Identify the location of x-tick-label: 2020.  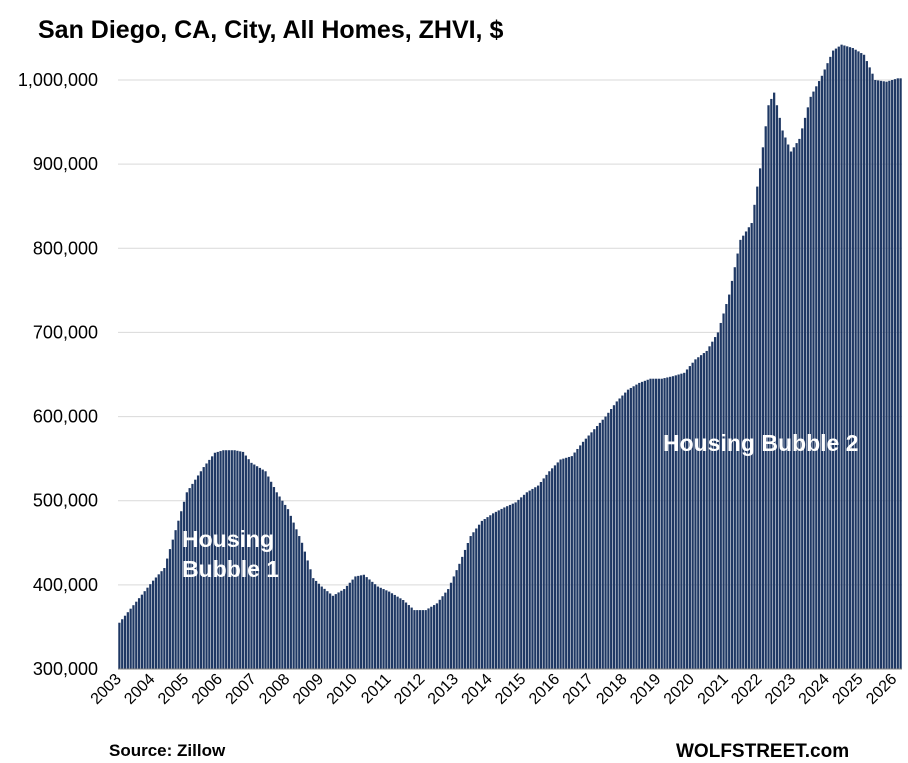
(679, 689).